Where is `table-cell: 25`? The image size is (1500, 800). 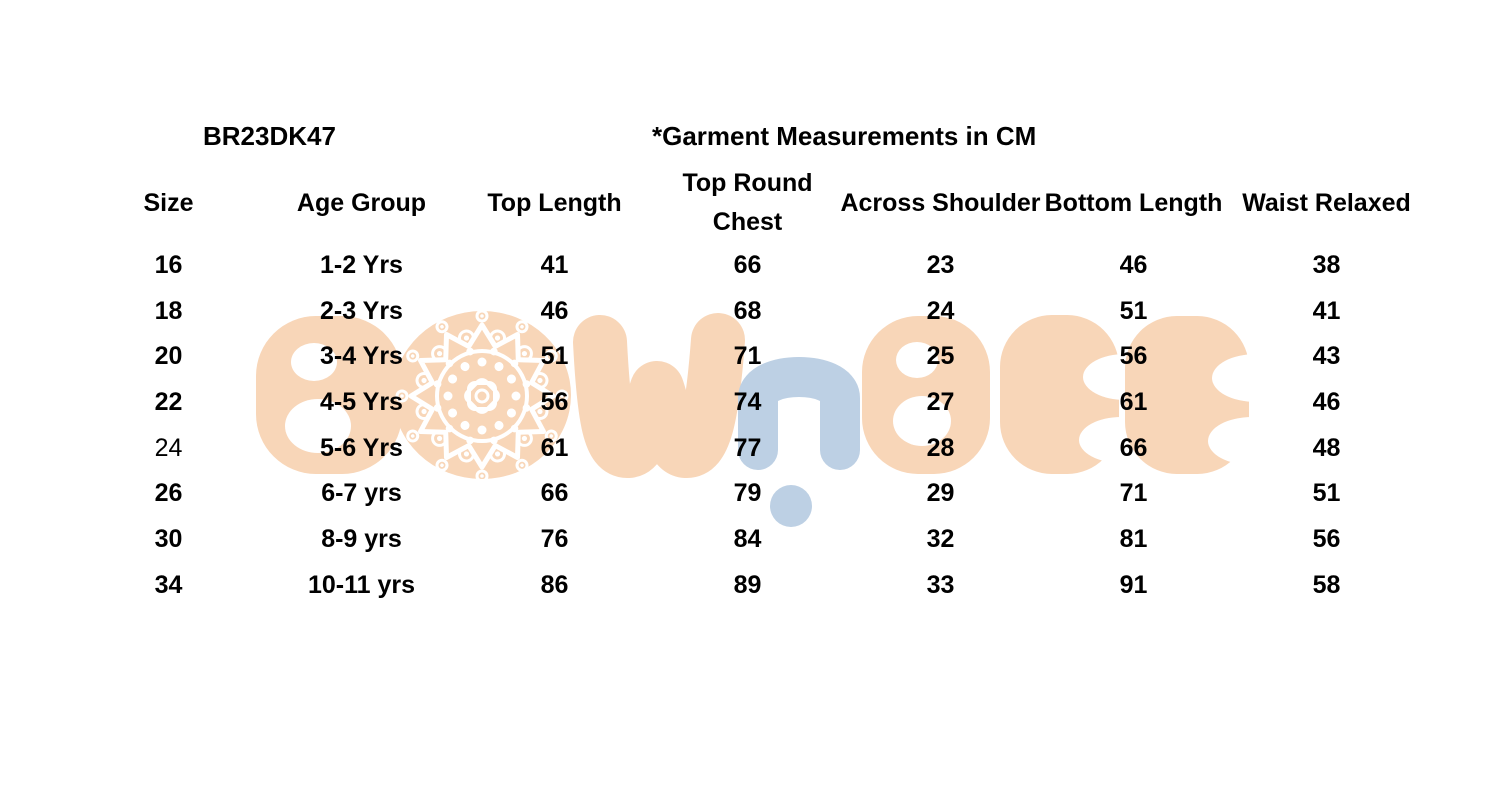
table-cell: 25 is located at coordinates (940, 356).